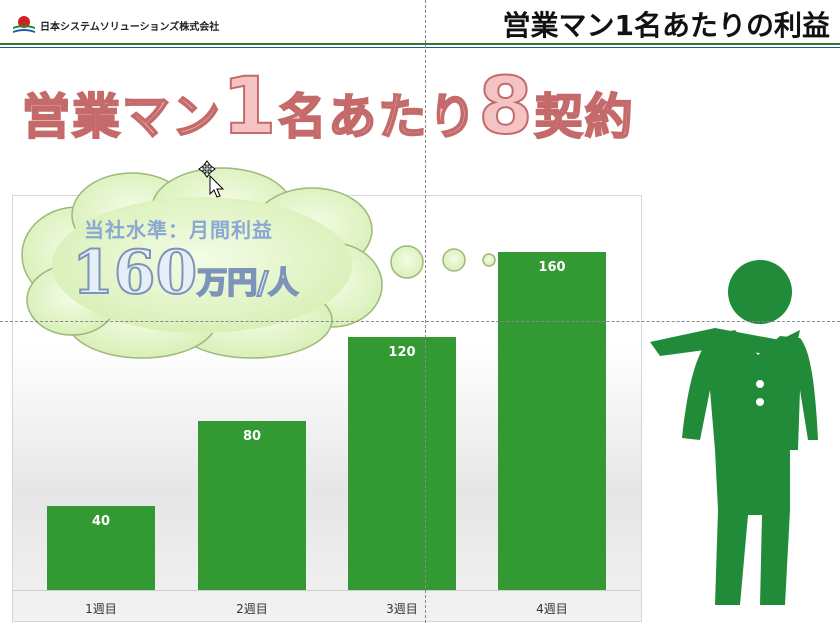 The height and width of the screenshot is (623, 840). What do you see at coordinates (666, 25) in the screenshot?
I see `slide-title: 営業マン1名あたりの利益` at bounding box center [666, 25].